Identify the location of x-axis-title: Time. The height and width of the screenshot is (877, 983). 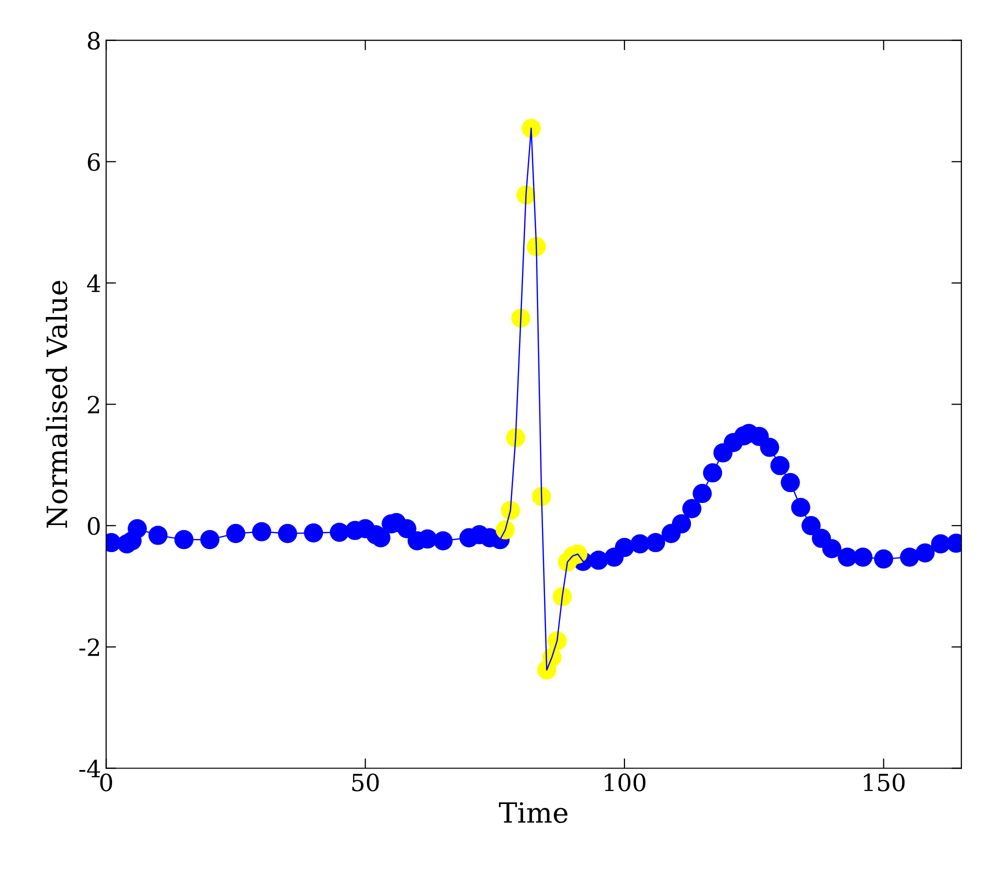
(533, 813).